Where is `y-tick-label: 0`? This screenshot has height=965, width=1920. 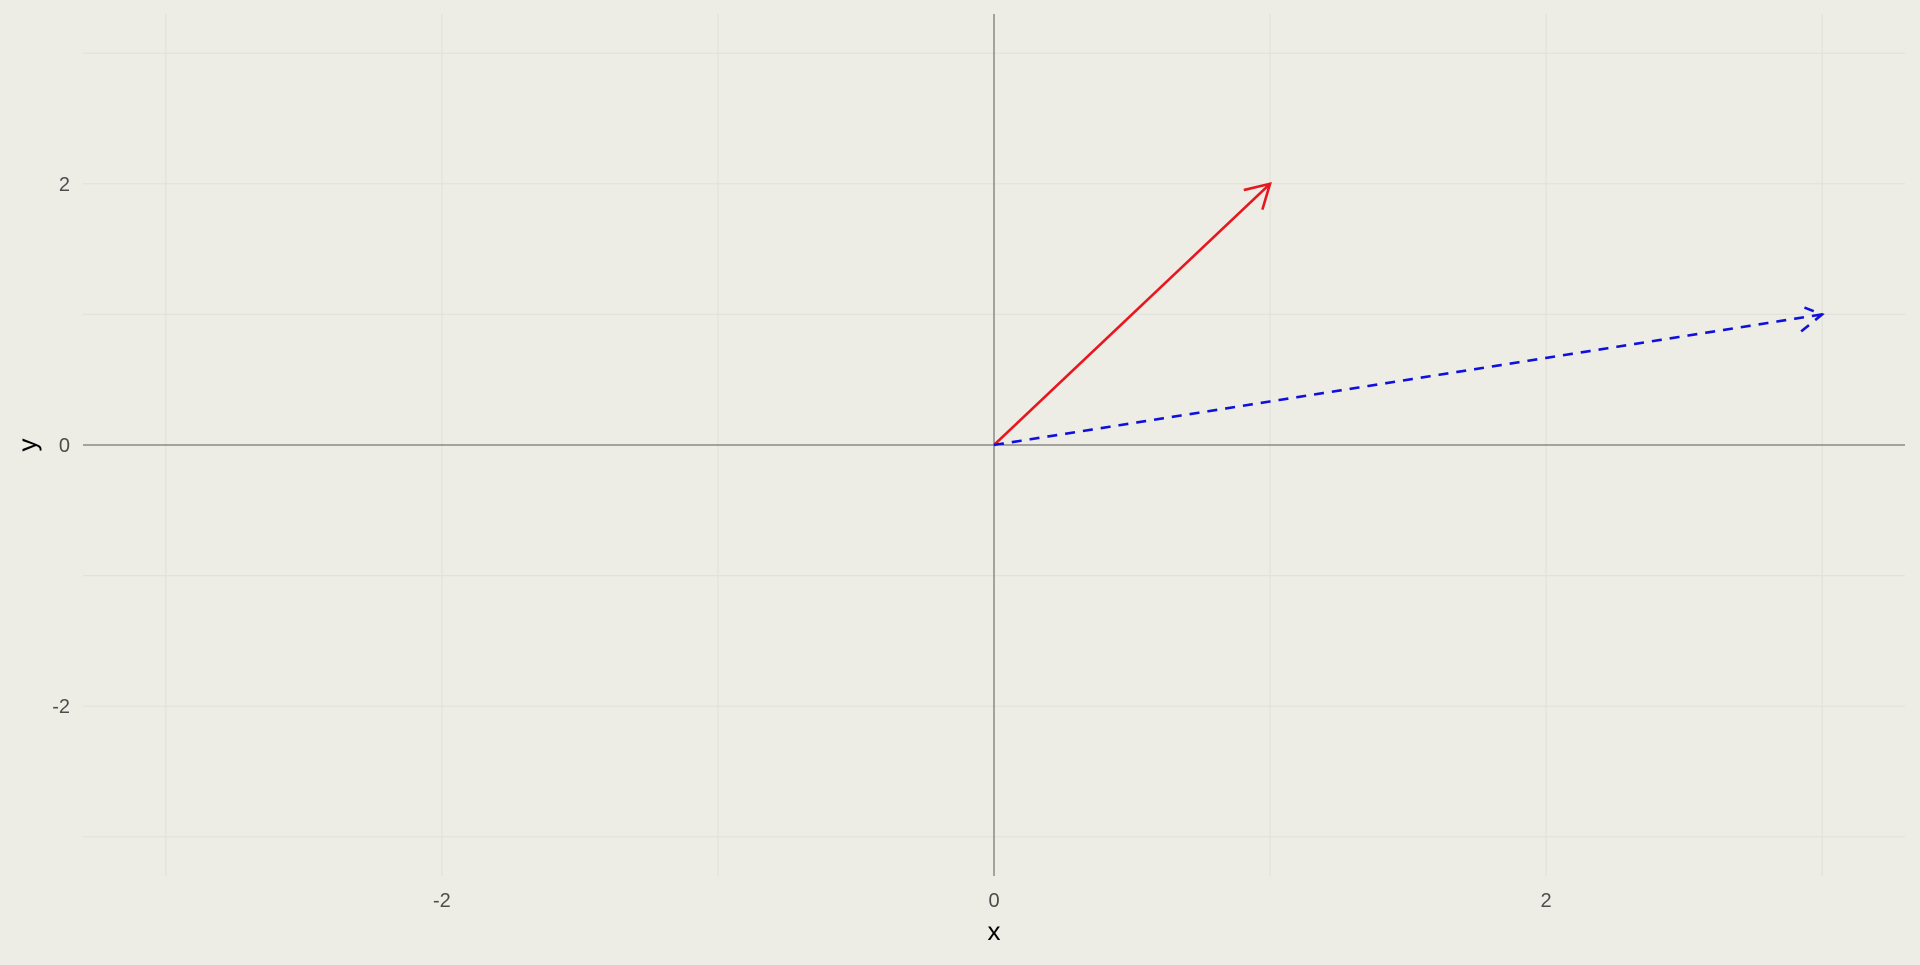
y-tick-label: 0 is located at coordinates (64, 446).